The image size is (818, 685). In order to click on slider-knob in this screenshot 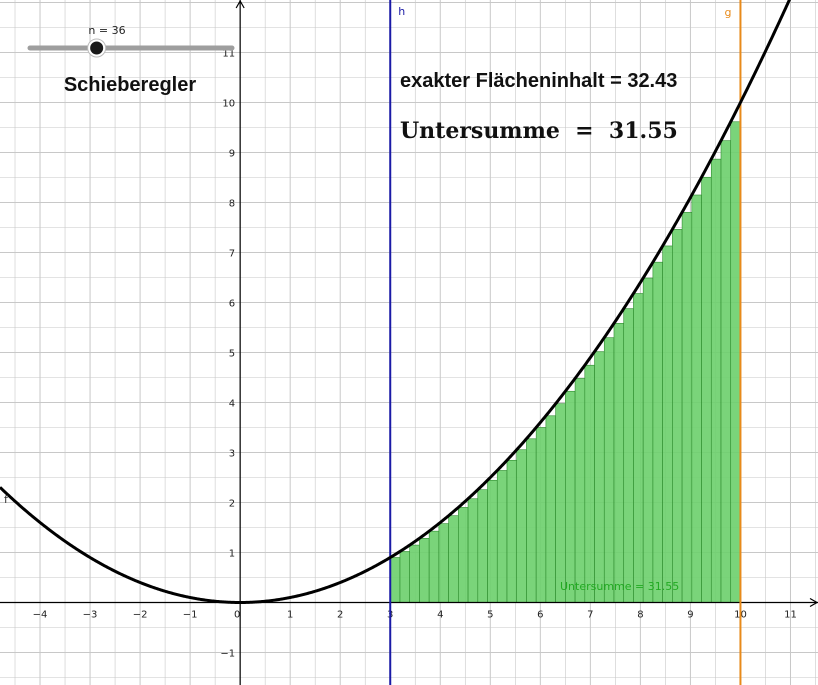, I will do `click(97, 48)`.